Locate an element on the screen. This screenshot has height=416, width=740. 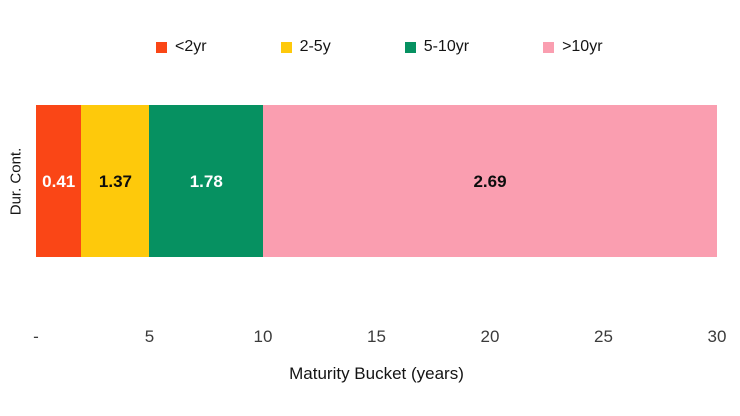
legend-label: >10yr is located at coordinates (582, 46).